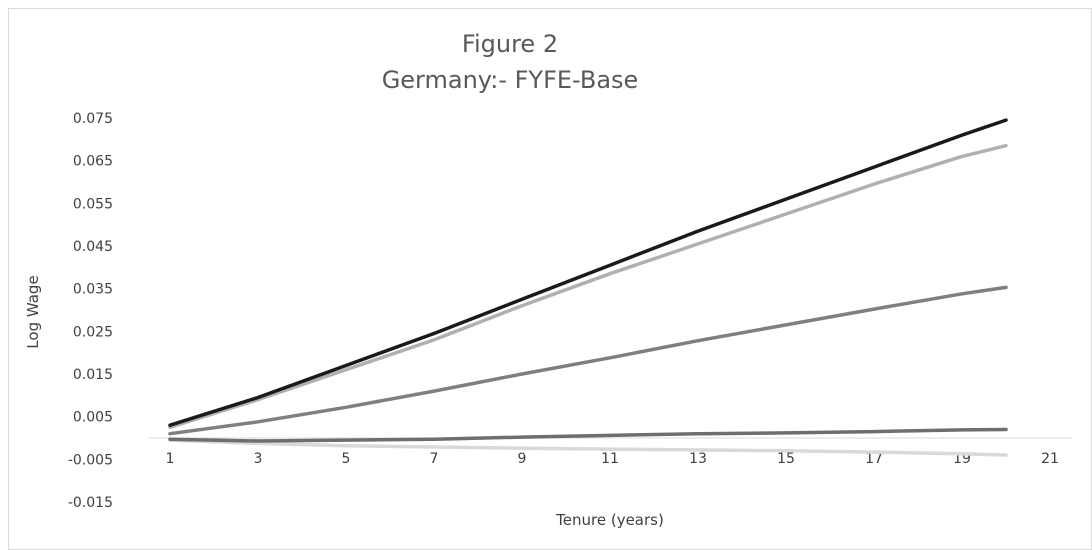  I want to click on y-tick-label: 0.025, so click(93, 332).